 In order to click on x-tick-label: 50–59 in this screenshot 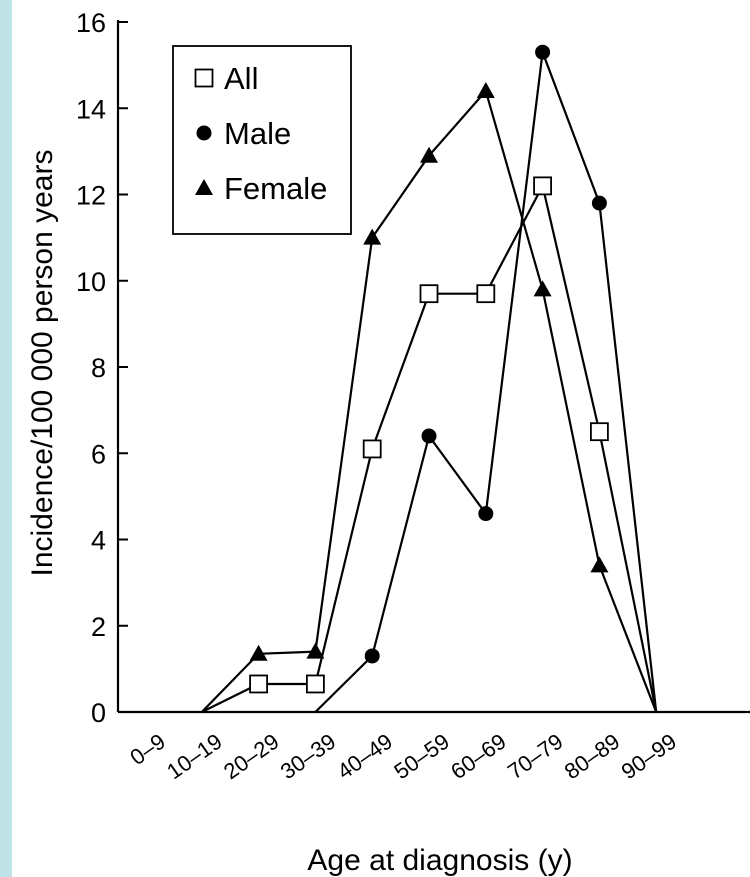, I will do `click(421, 757)`.